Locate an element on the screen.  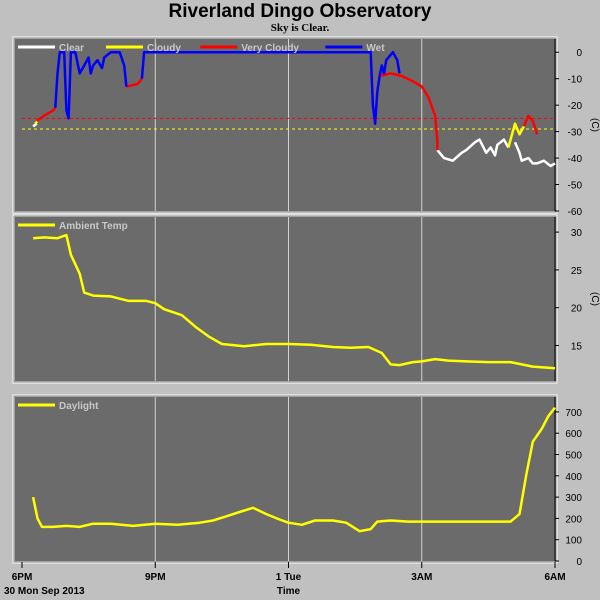
legend-item: Wet is located at coordinates (375, 48).